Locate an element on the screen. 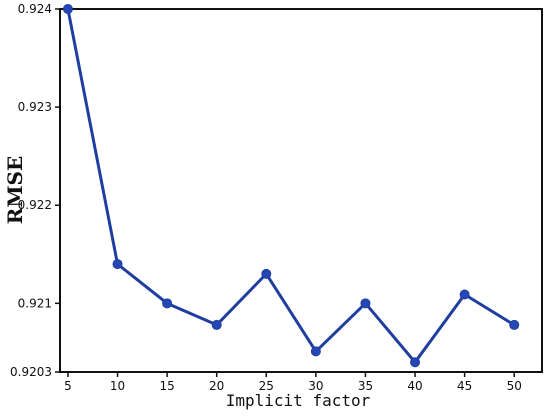 The height and width of the screenshot is (418, 550). y-tick-label-4: 0.924 is located at coordinates (35, 9).